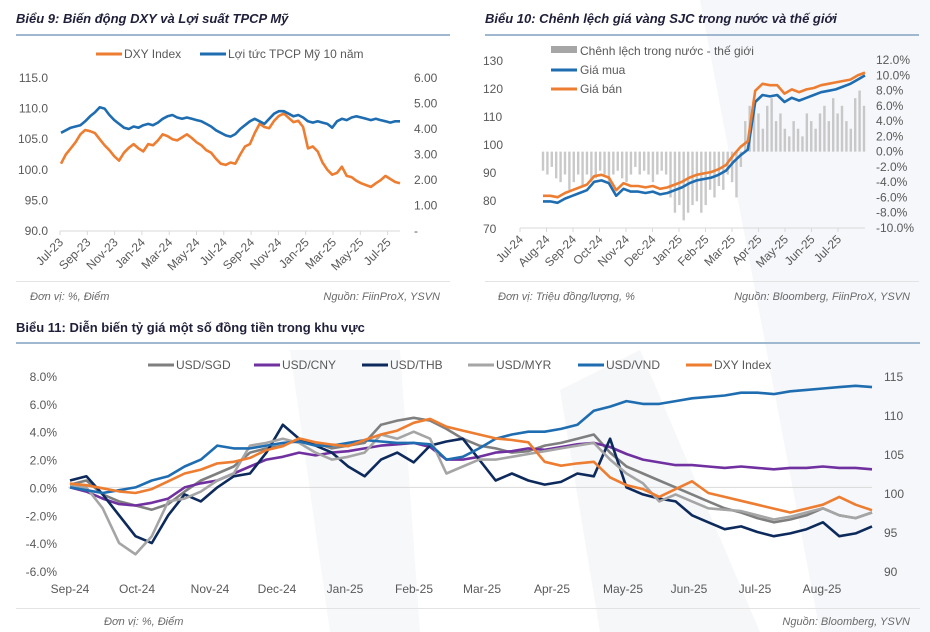  What do you see at coordinates (892, 167) in the screenshot?
I see `y-right-tick-label: -2.0%` at bounding box center [892, 167].